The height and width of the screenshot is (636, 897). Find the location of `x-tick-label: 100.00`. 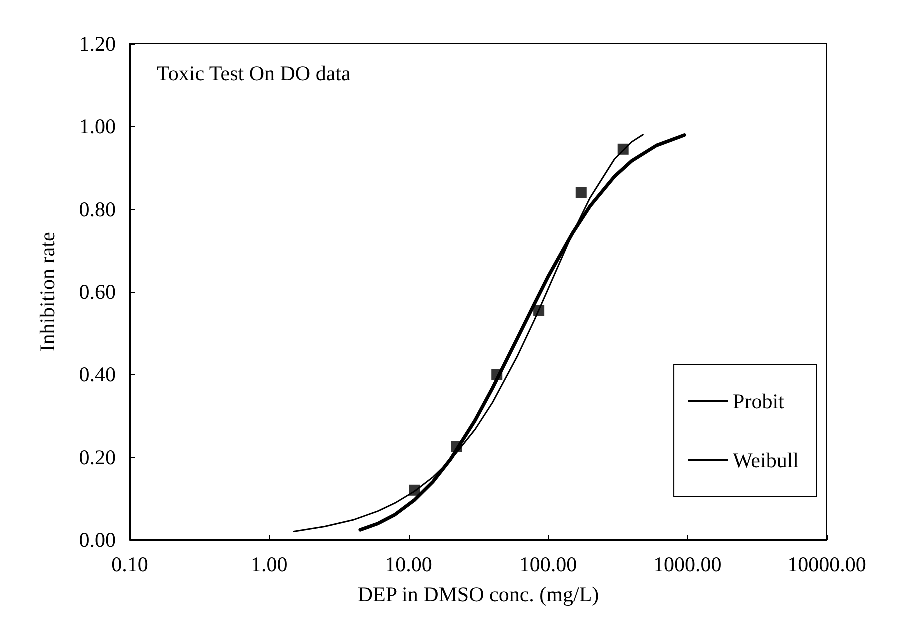

x-tick-label: 100.00 is located at coordinates (548, 564).